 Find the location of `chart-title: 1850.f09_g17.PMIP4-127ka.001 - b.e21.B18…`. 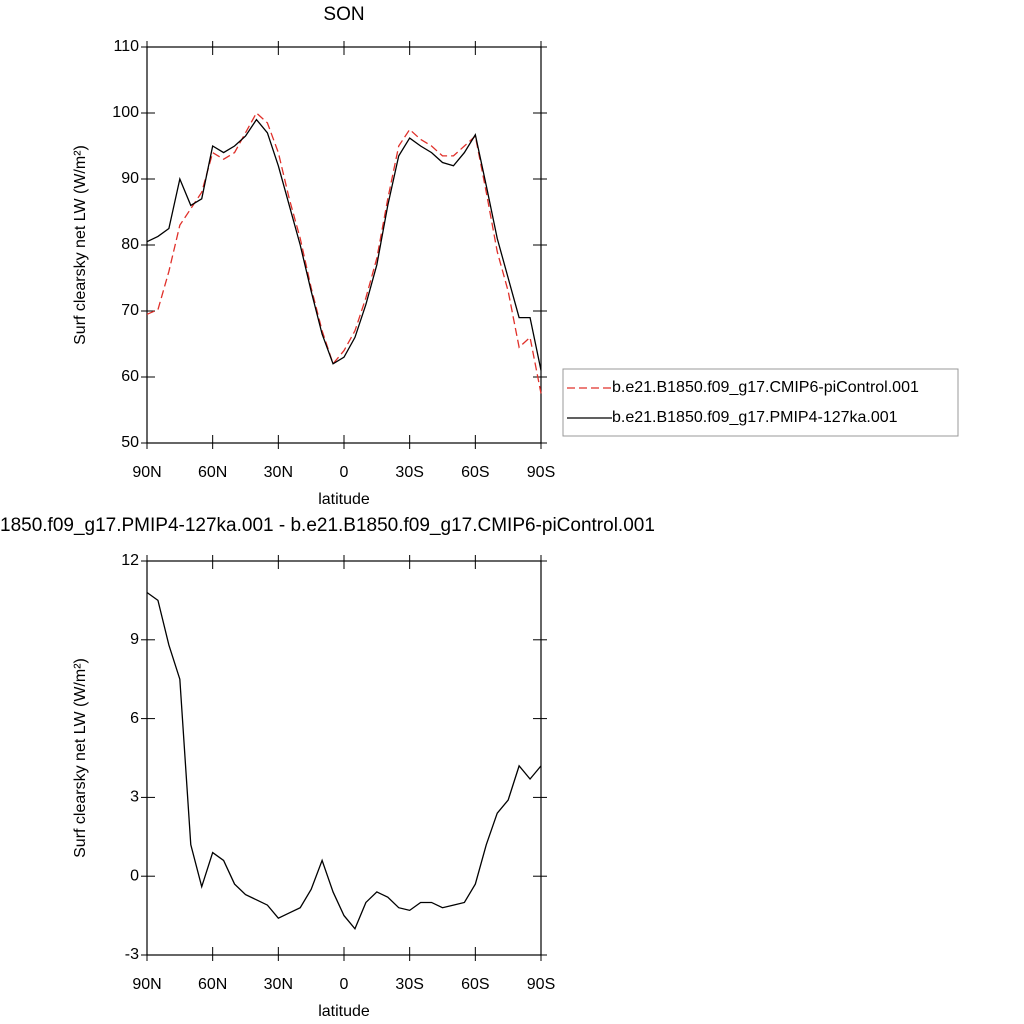

chart-title: 1850.f09_g17.PMIP4-127ka.001 - b.e21.B18… is located at coordinates (327, 525).